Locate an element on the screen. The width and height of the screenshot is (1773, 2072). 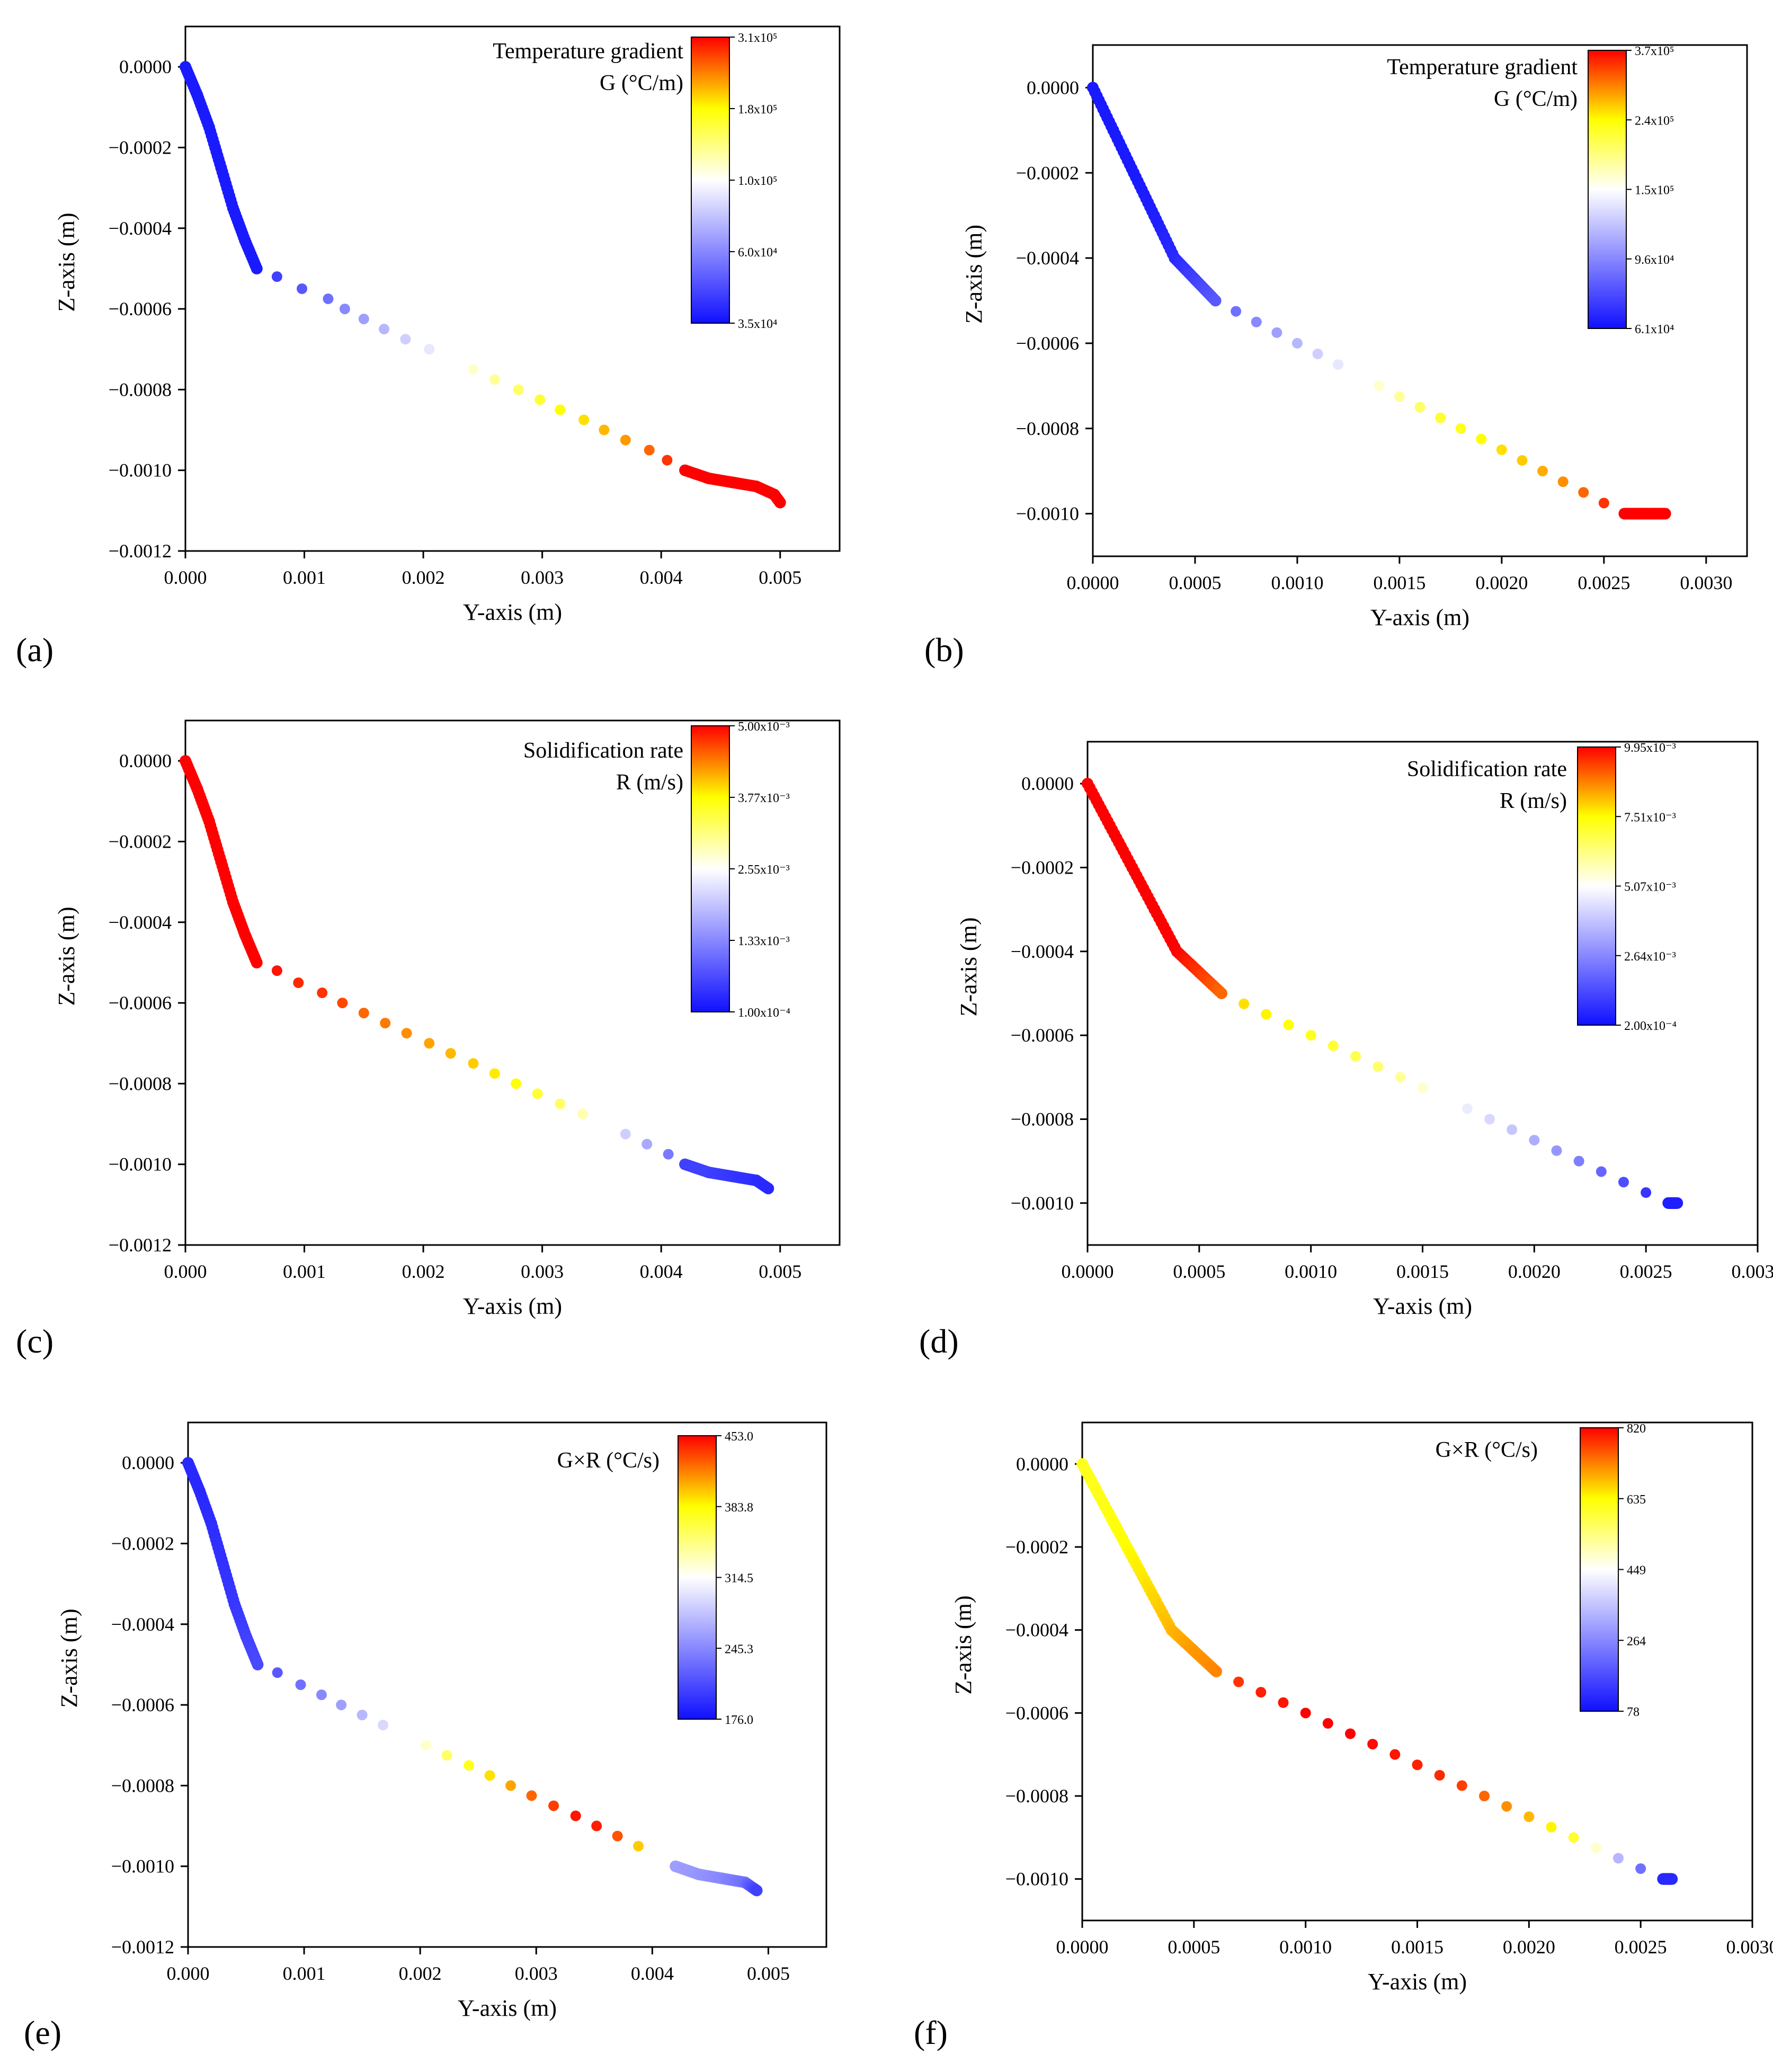
legend-title: G (°C/m) is located at coordinates (1536, 99).